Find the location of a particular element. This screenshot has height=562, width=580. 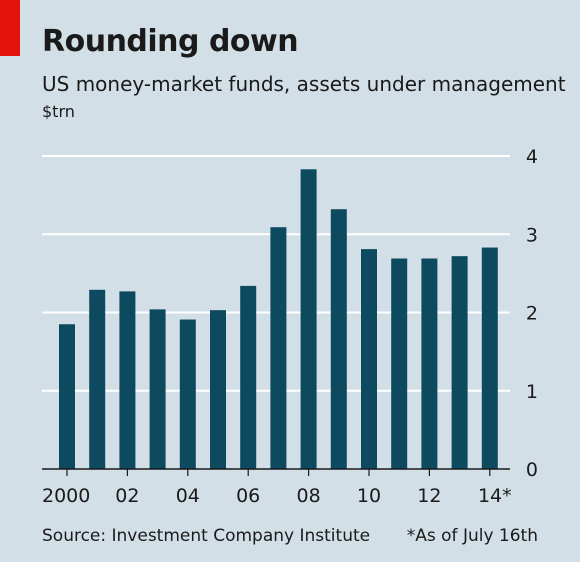

x-tick-label: 12 is located at coordinates (429, 496).